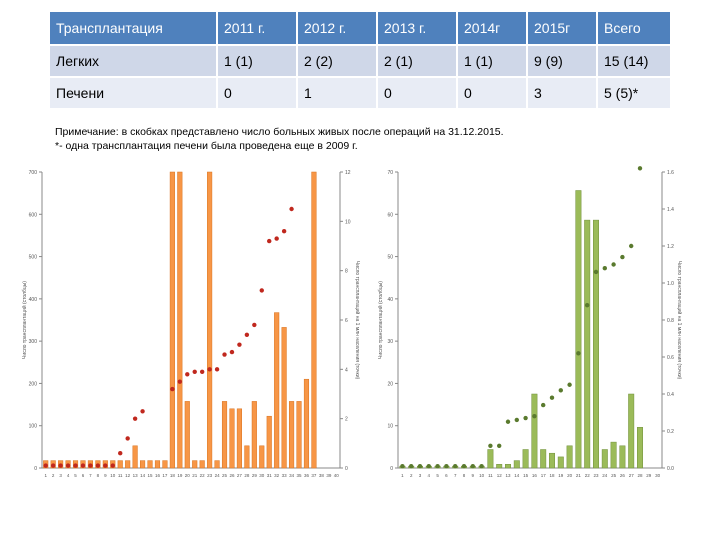 The height and width of the screenshot is (540, 720). I want to click on y2-tick-label: 0.6, so click(670, 358).